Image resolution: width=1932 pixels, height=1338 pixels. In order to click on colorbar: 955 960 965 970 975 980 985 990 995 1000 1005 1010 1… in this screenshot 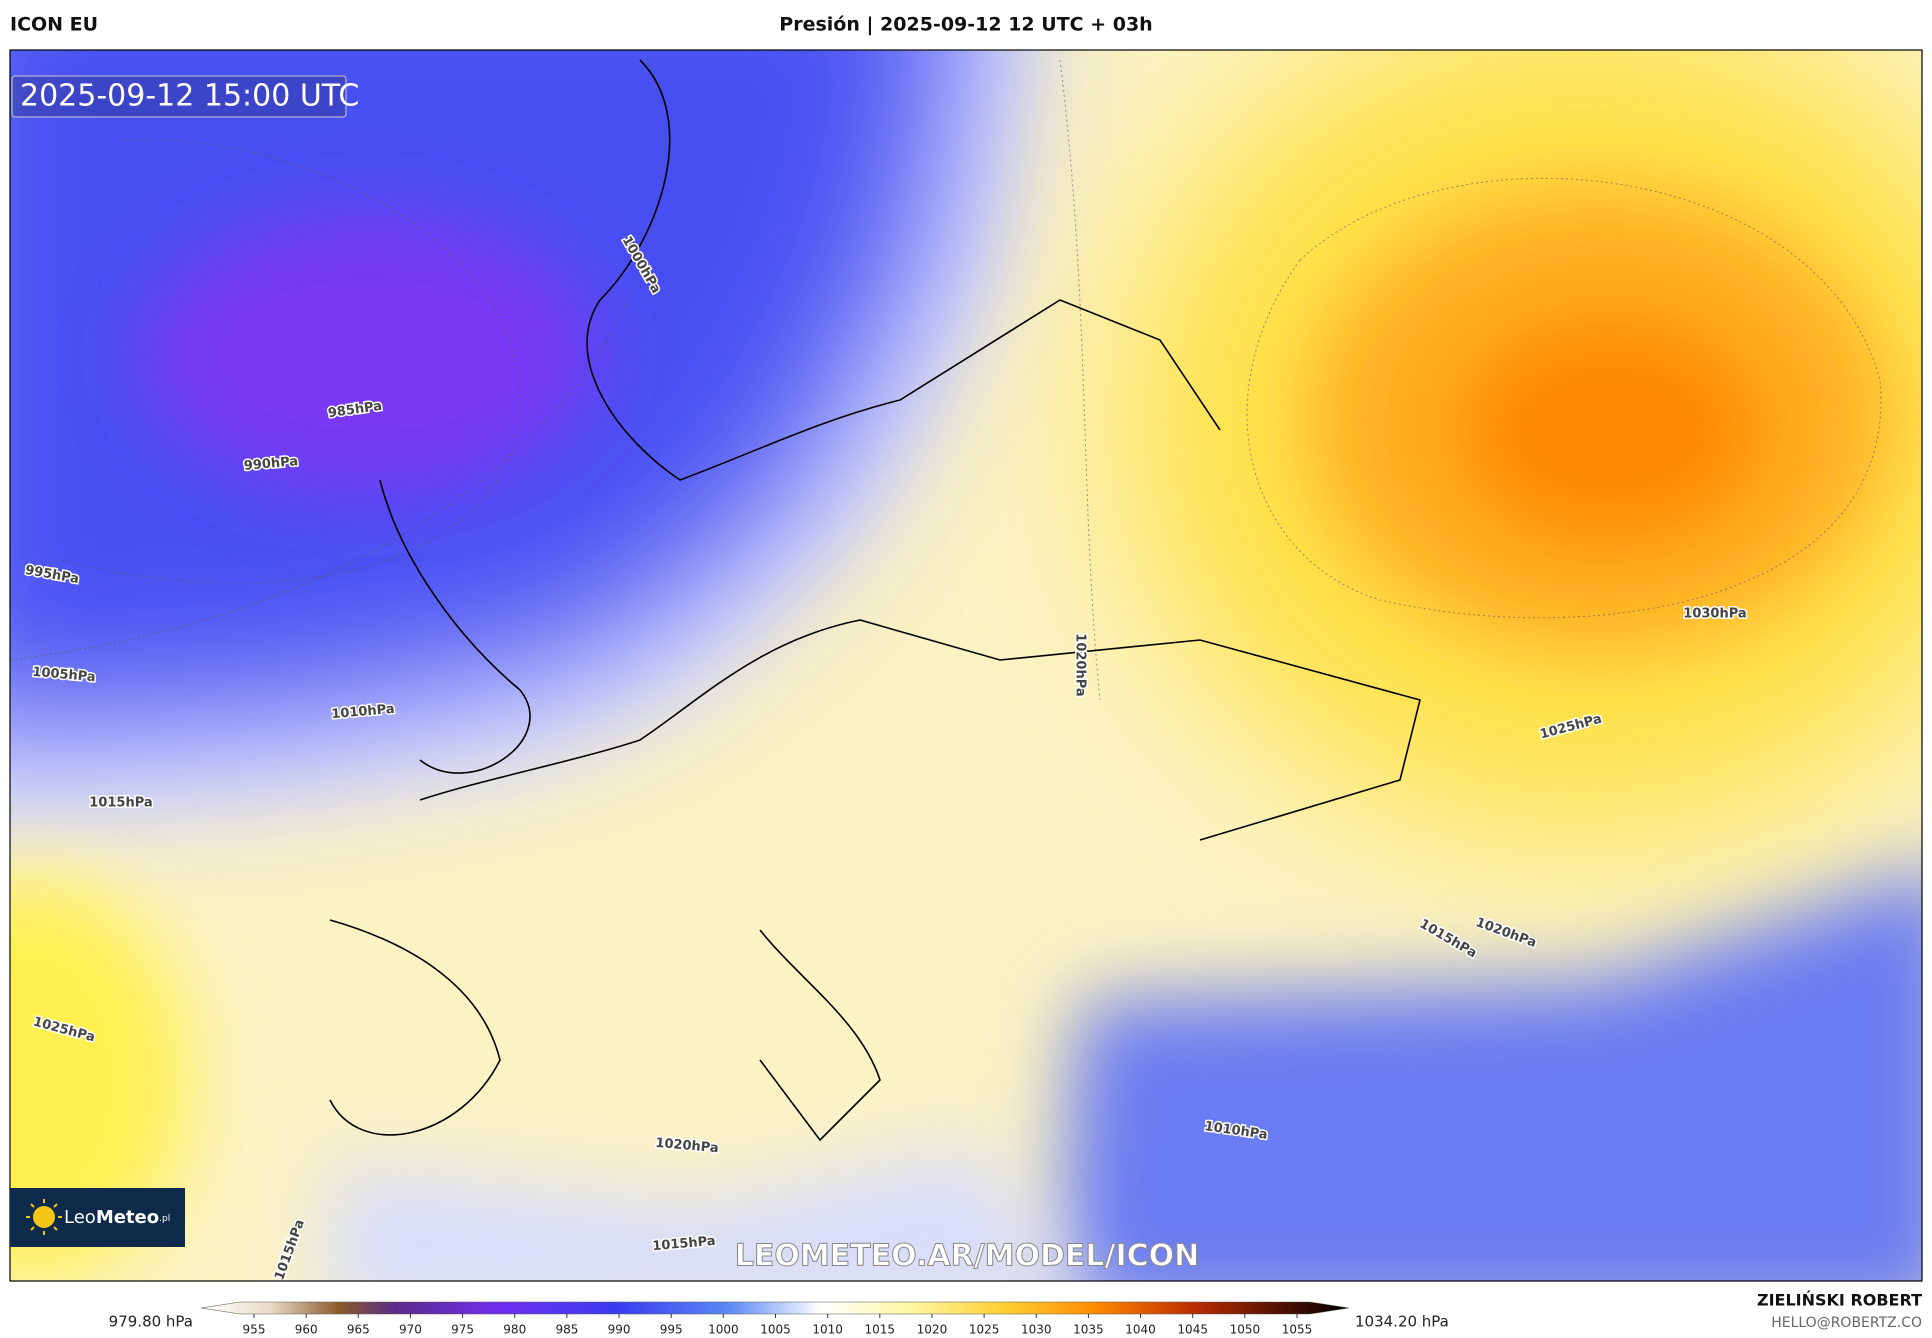, I will do `click(775, 1319)`.